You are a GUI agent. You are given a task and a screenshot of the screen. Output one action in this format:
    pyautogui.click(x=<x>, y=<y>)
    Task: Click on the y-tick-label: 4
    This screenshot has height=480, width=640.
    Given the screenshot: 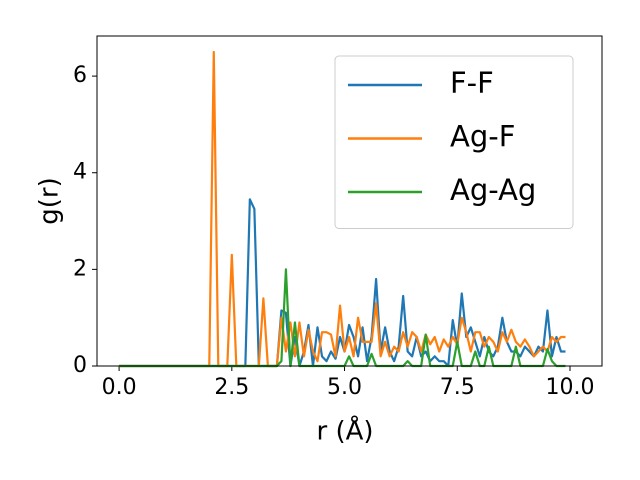 What is the action you would take?
    pyautogui.click(x=80, y=172)
    